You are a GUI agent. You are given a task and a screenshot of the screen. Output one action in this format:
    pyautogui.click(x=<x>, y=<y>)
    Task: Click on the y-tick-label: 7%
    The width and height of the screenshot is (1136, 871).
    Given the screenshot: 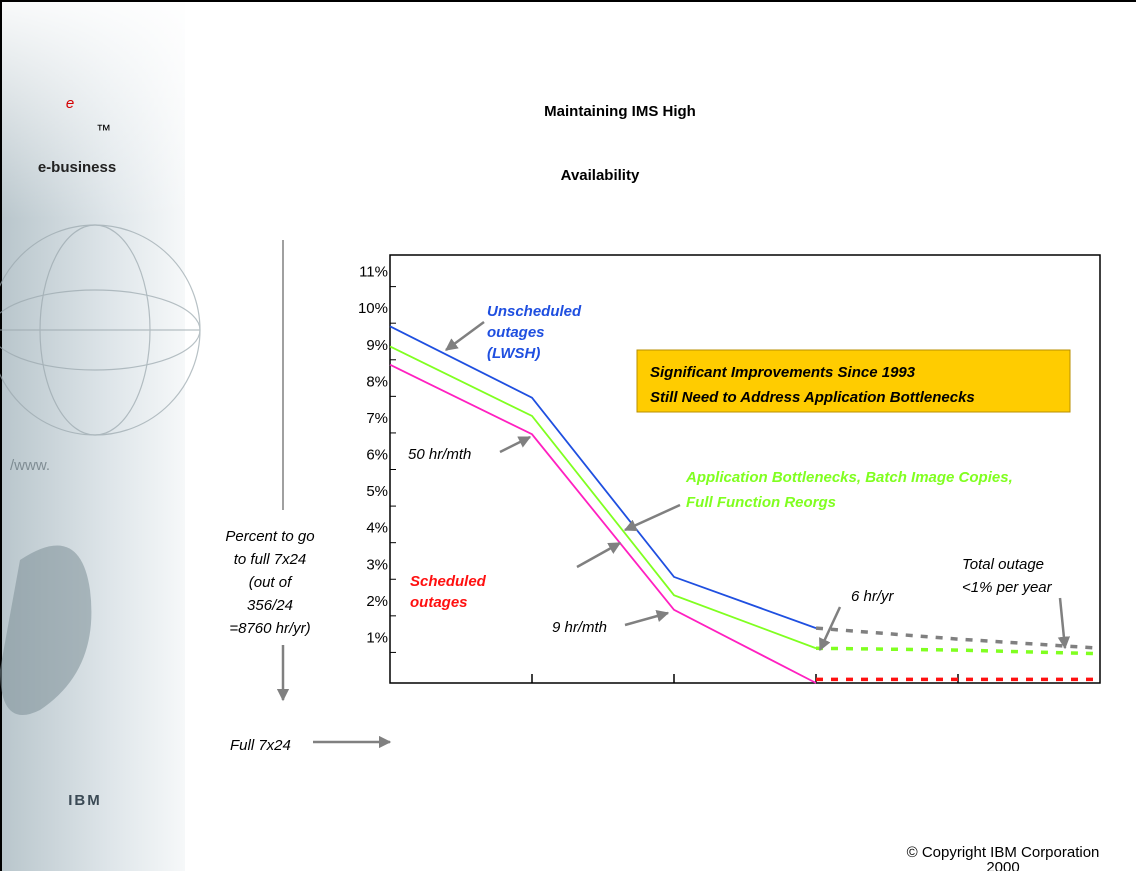 What is the action you would take?
    pyautogui.click(x=377, y=418)
    